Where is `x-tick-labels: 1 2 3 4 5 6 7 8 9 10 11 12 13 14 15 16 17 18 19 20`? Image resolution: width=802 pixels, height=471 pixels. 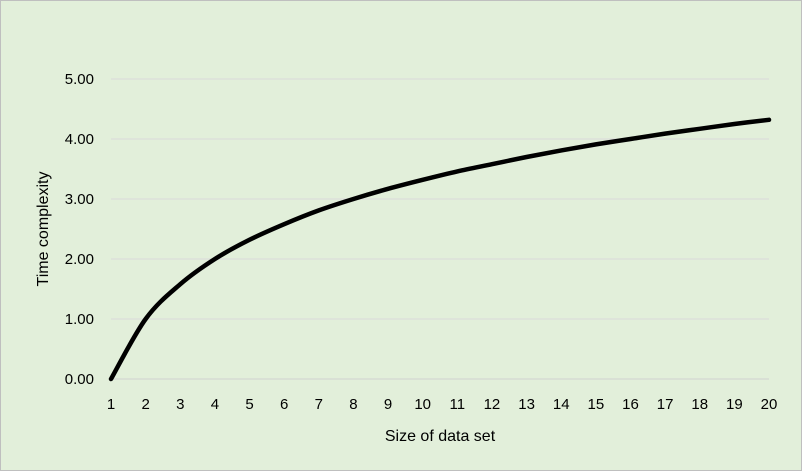
x-tick-labels: 1 2 3 4 5 6 7 8 9 10 11 12 13 14 15 16 17 18 19 20 is located at coordinates (442, 404).